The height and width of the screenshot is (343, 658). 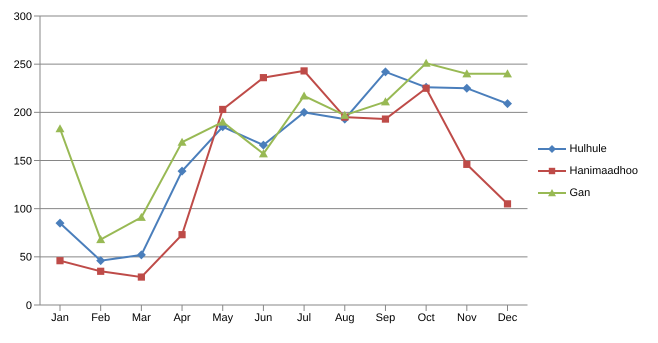 I want to click on y-tick-label: 250, so click(x=23, y=65).